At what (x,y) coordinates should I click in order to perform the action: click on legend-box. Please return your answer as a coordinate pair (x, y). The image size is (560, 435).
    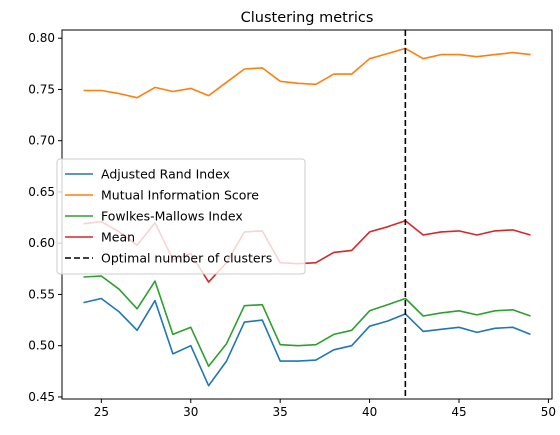
    Looking at the image, I should click on (181, 216).